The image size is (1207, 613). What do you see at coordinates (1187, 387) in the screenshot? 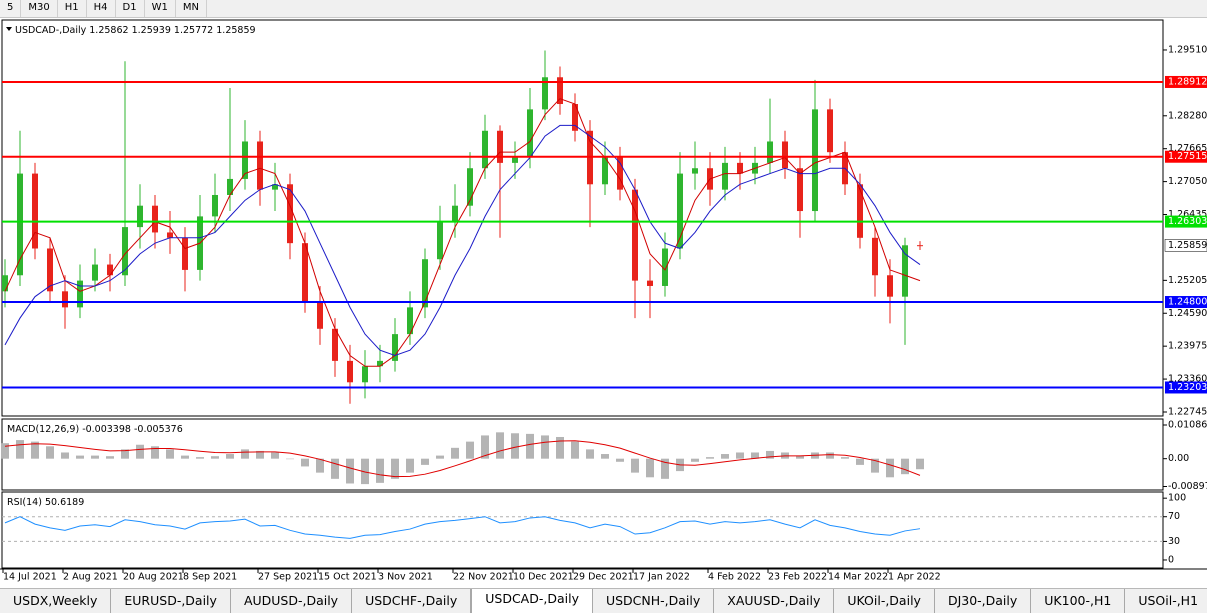
I see `level-label: 1.23203` at bounding box center [1187, 387].